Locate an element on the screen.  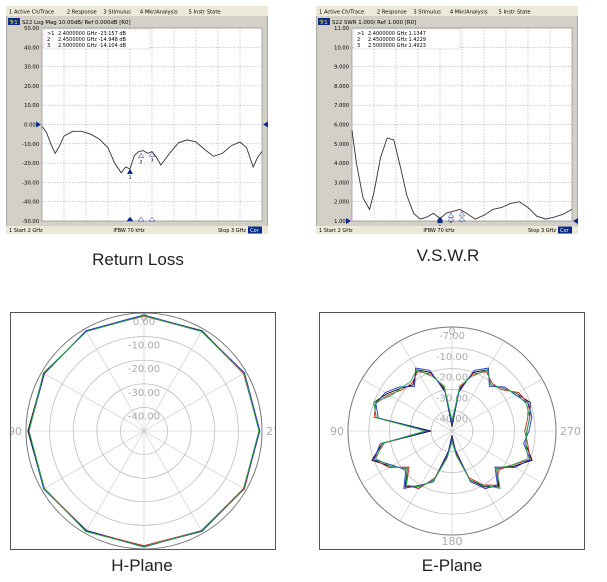
footer-ifbw: IFBW 70 kHz is located at coordinates (439, 231).